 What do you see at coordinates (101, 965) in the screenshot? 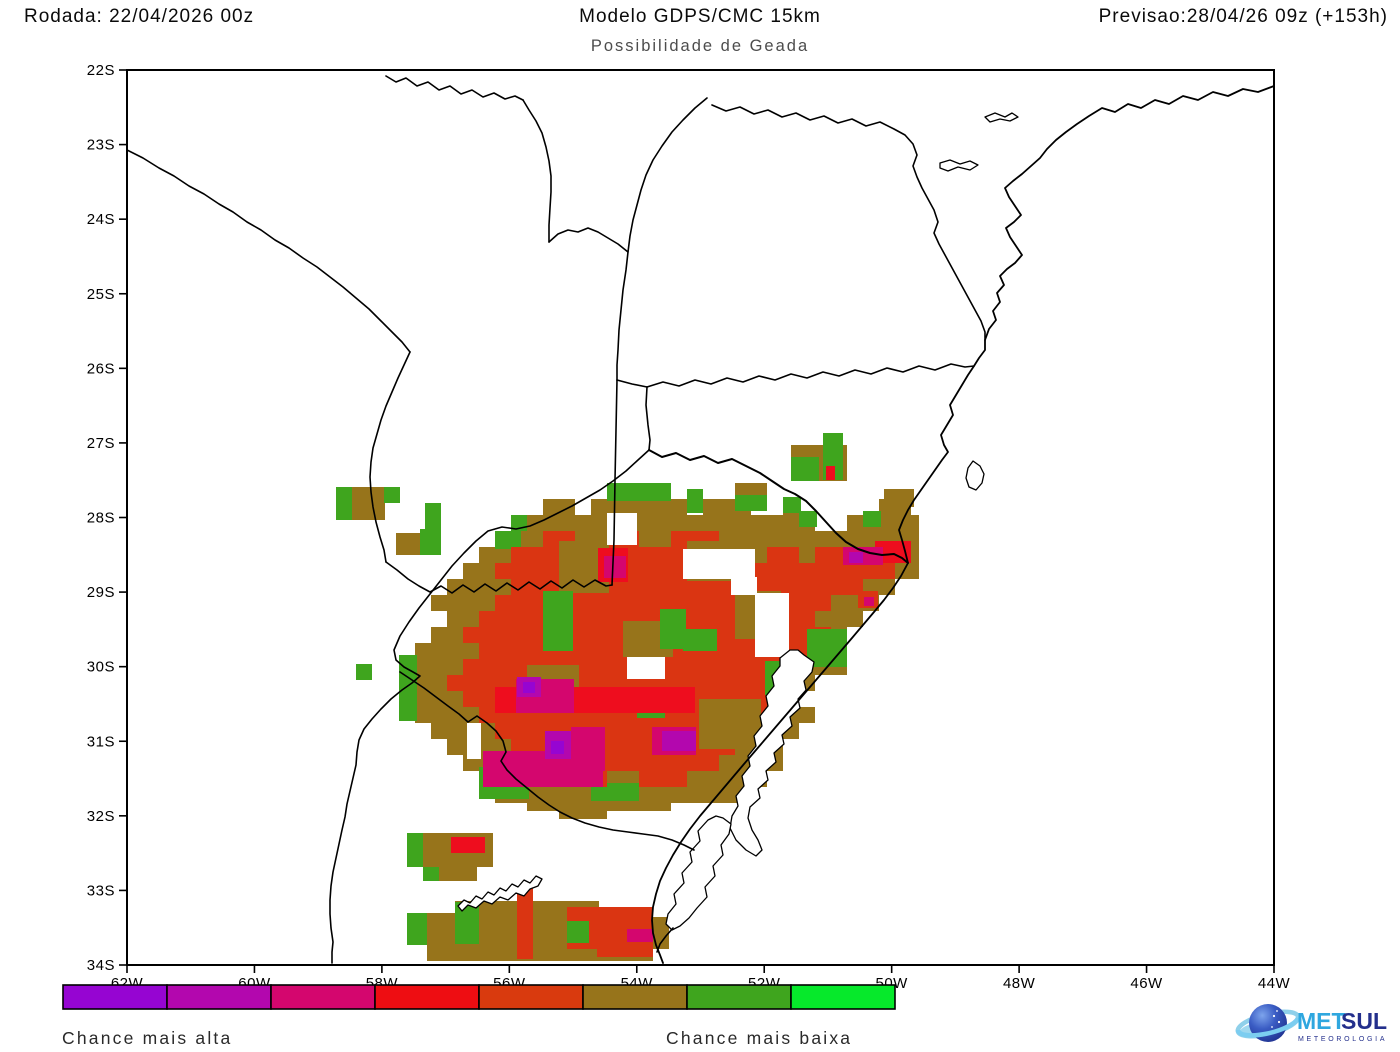
I see `lat-tick-label: 34S` at bounding box center [101, 965].